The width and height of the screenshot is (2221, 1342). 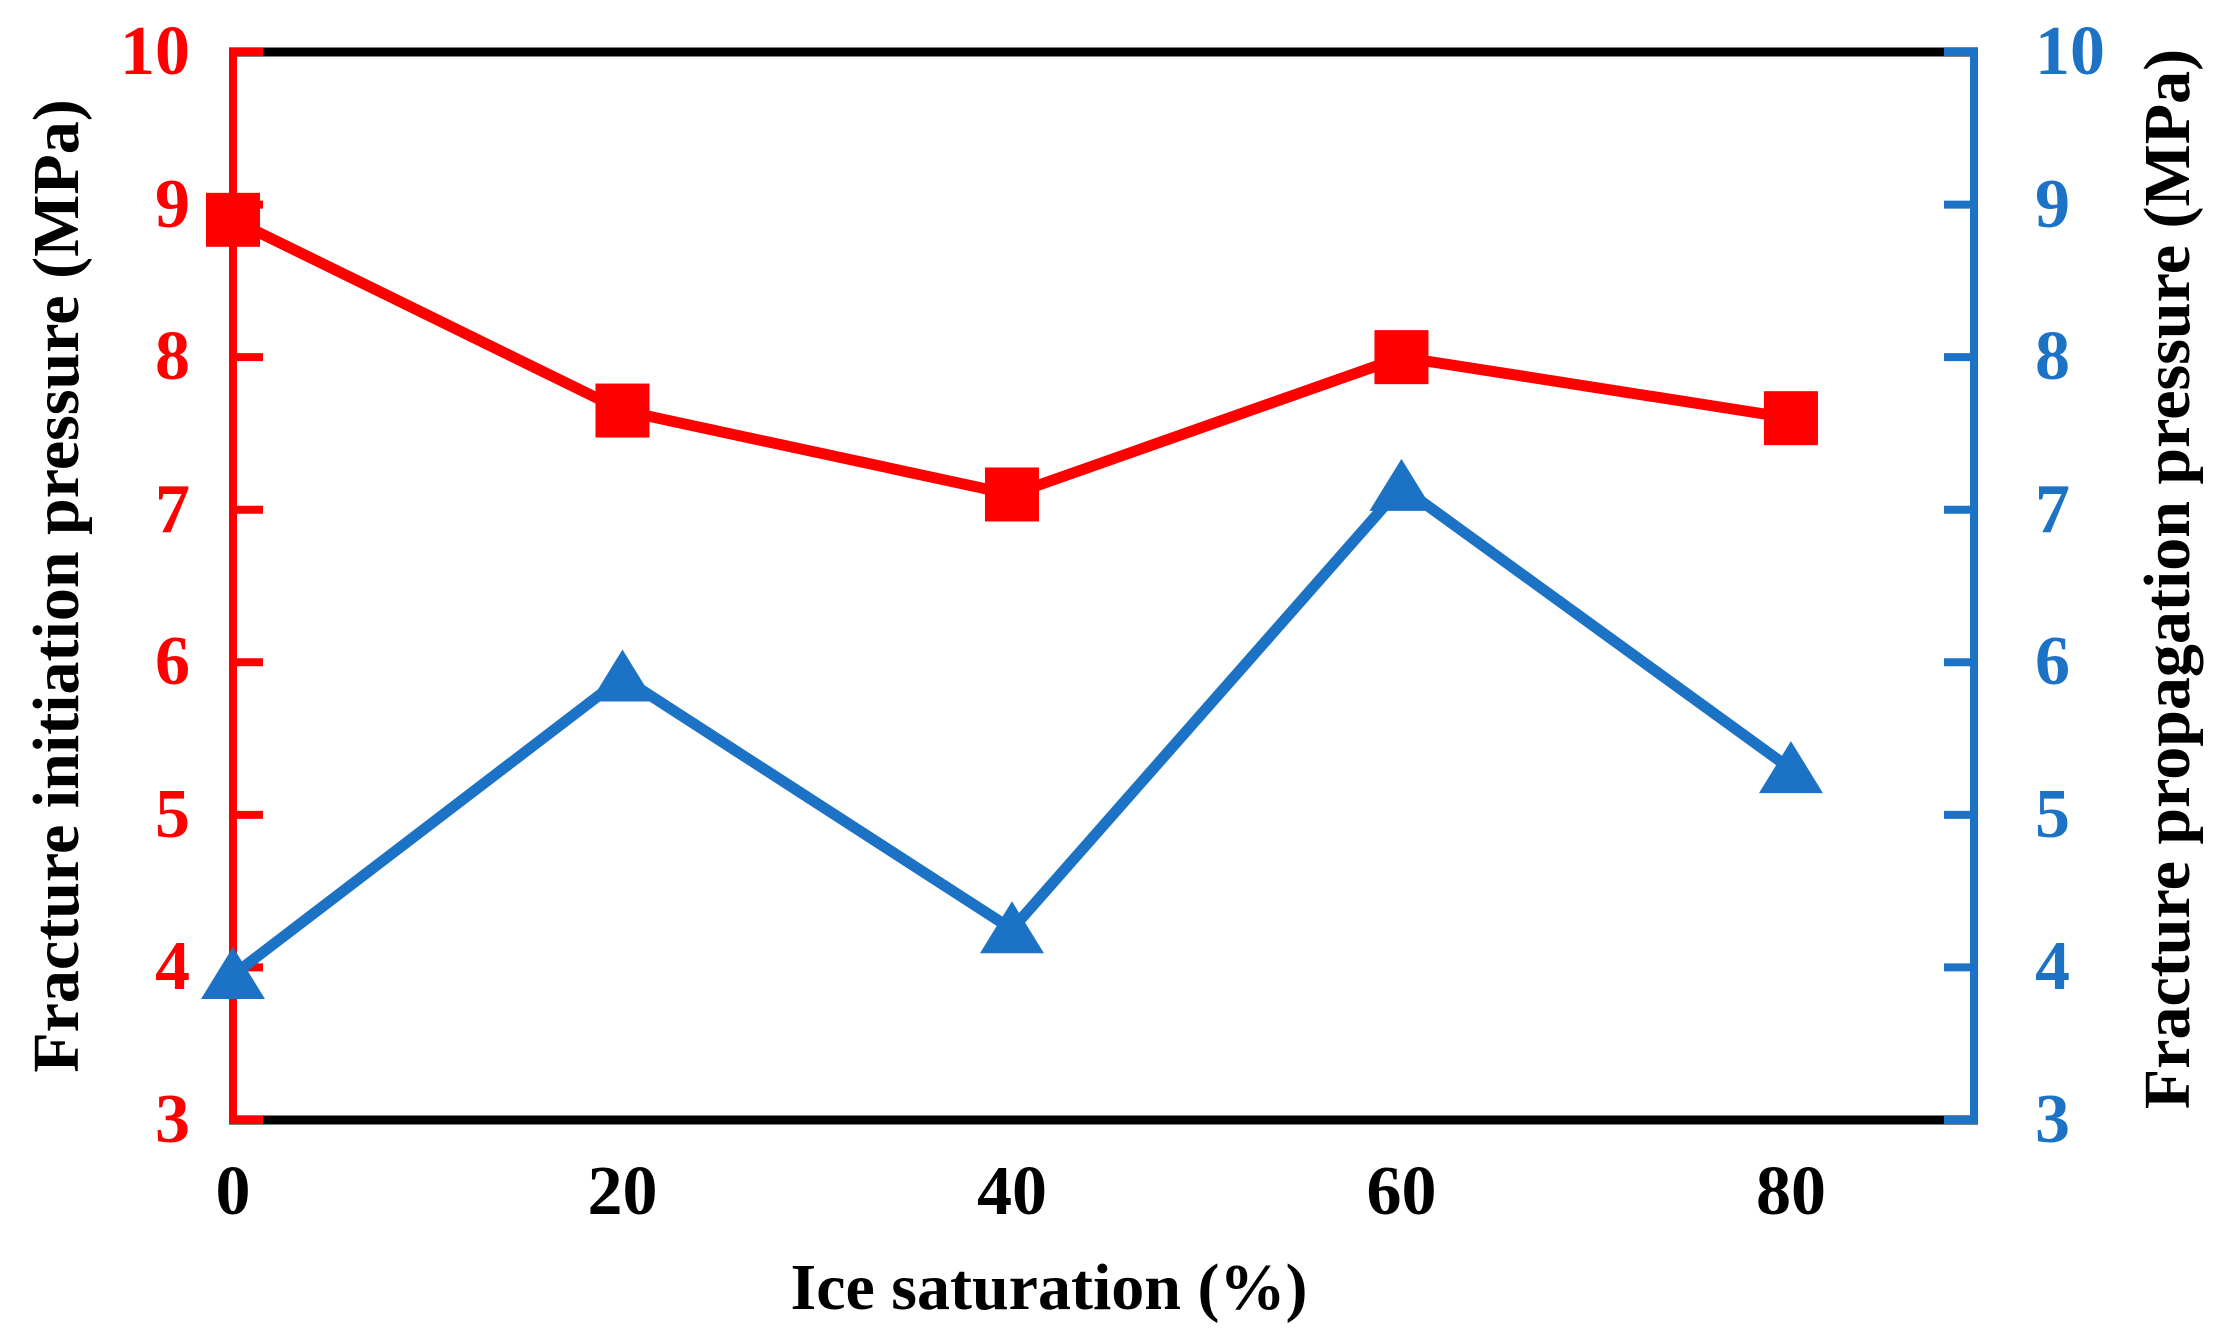 I want to click on x-axis-tick-label: 40, so click(x=1011, y=1191).